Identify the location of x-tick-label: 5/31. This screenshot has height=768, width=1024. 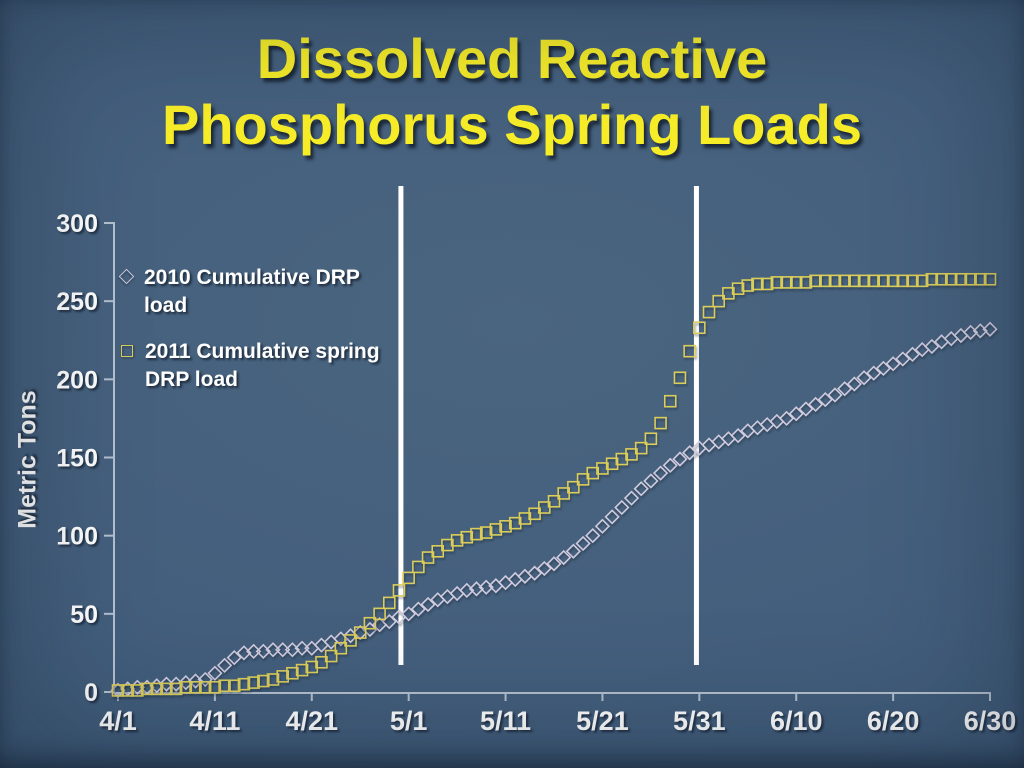
(699, 721).